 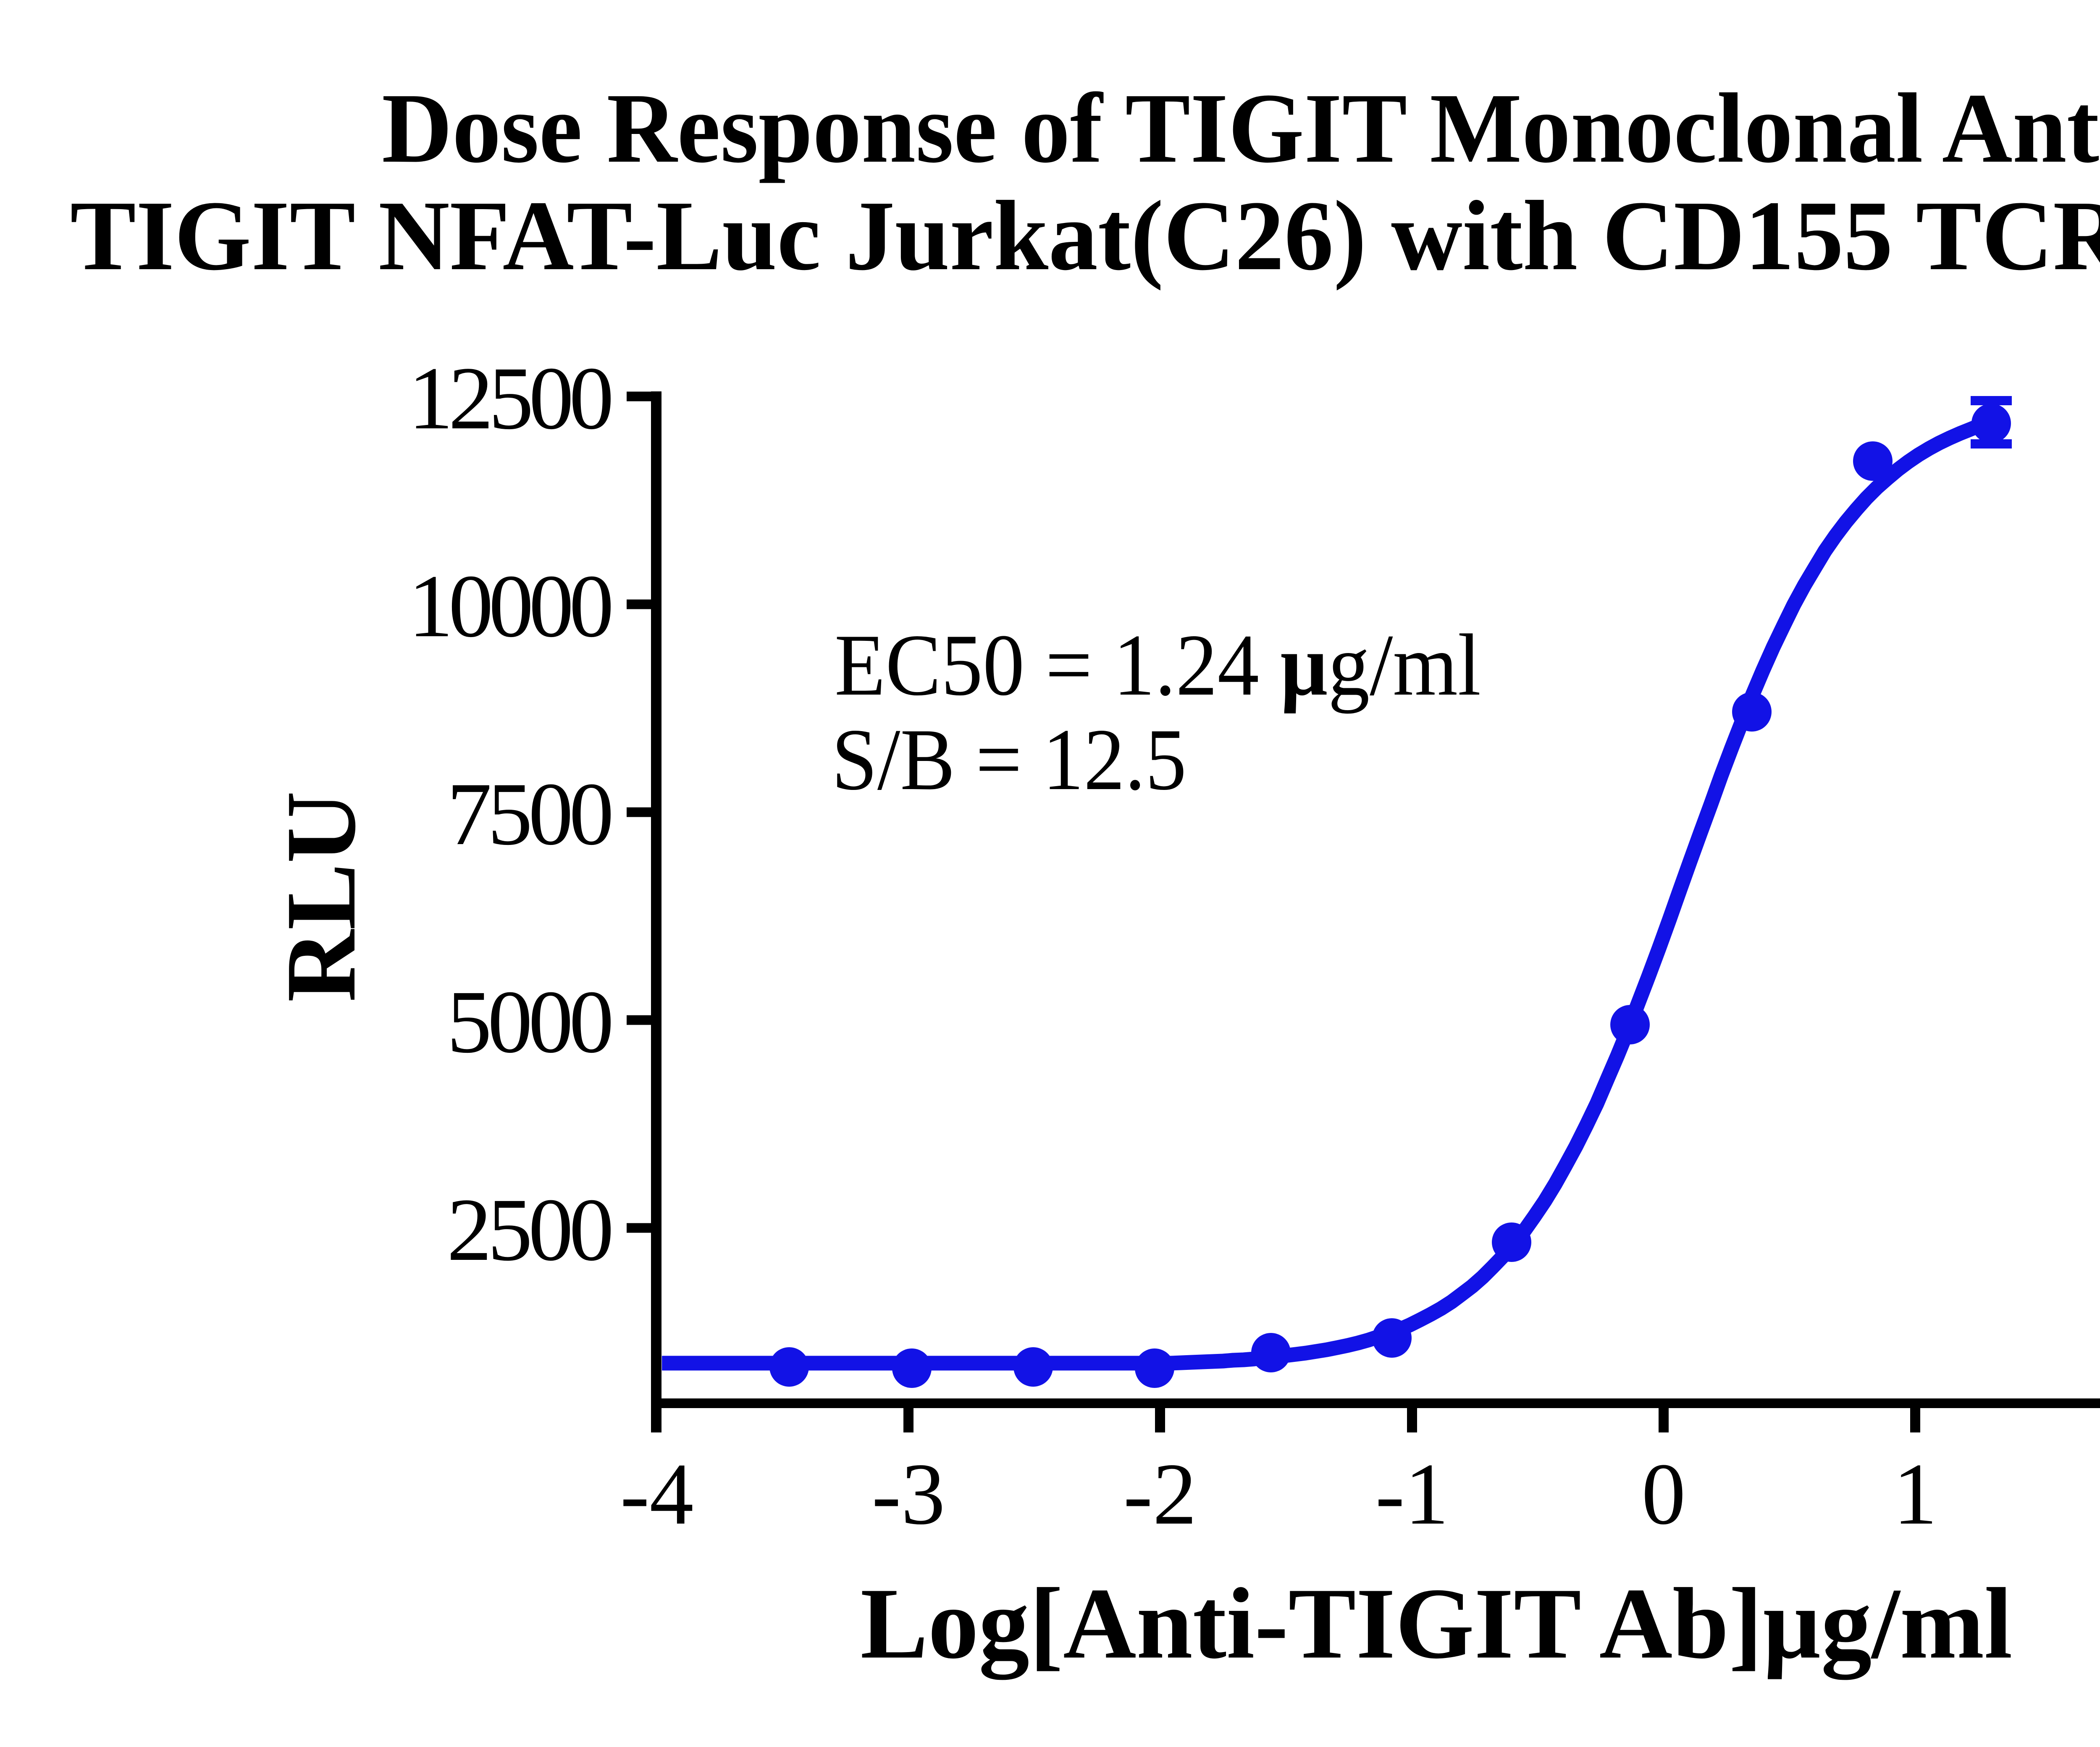 I want to click on svg-text: Log[Anti-TIGIT Ab]µg/ml, so click(x=1437, y=1623).